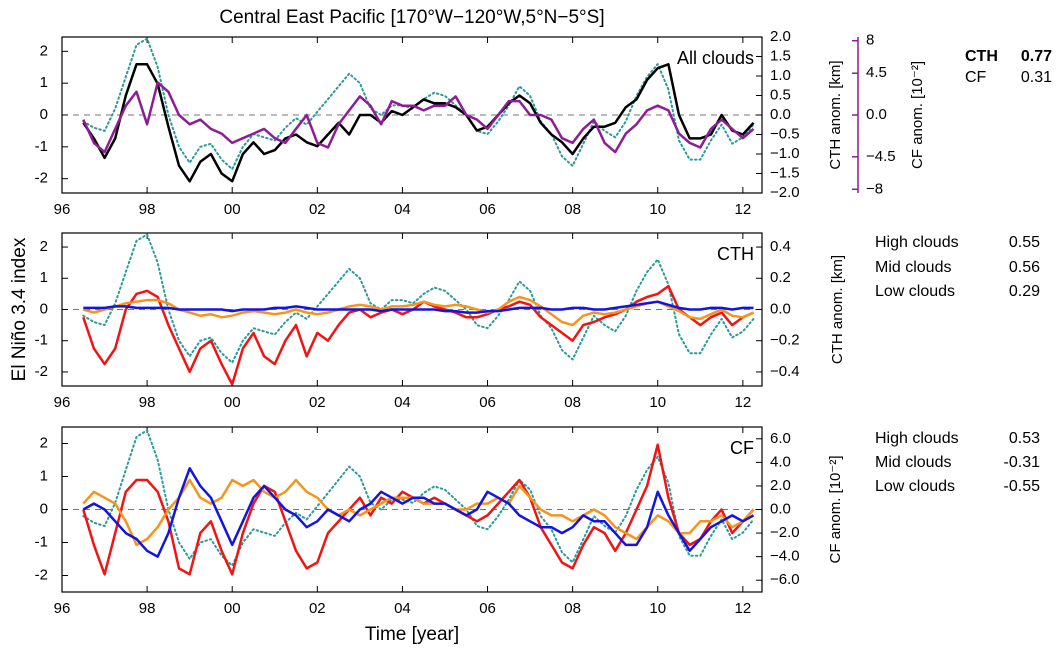 This screenshot has width=1058, height=650. What do you see at coordinates (835, 510) in the screenshot?
I see `y2-axis-title: CF anom. [10⁻²]` at bounding box center [835, 510].